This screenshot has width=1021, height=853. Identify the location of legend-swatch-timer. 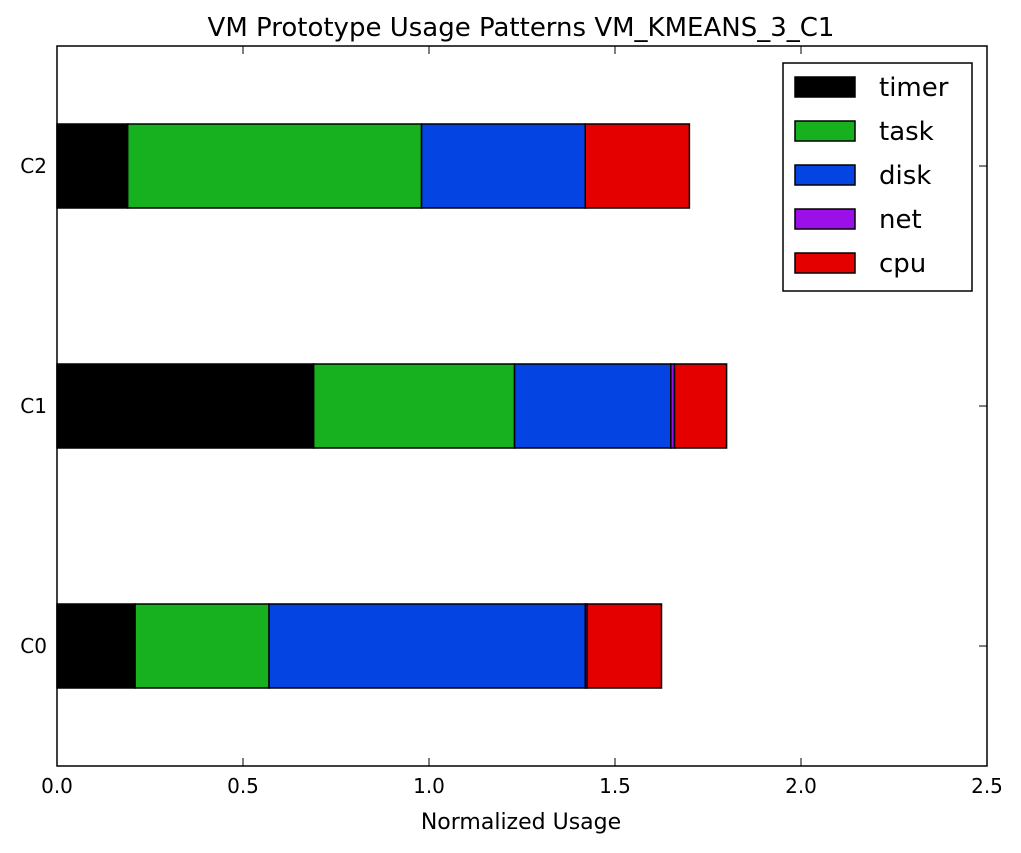
(825, 87).